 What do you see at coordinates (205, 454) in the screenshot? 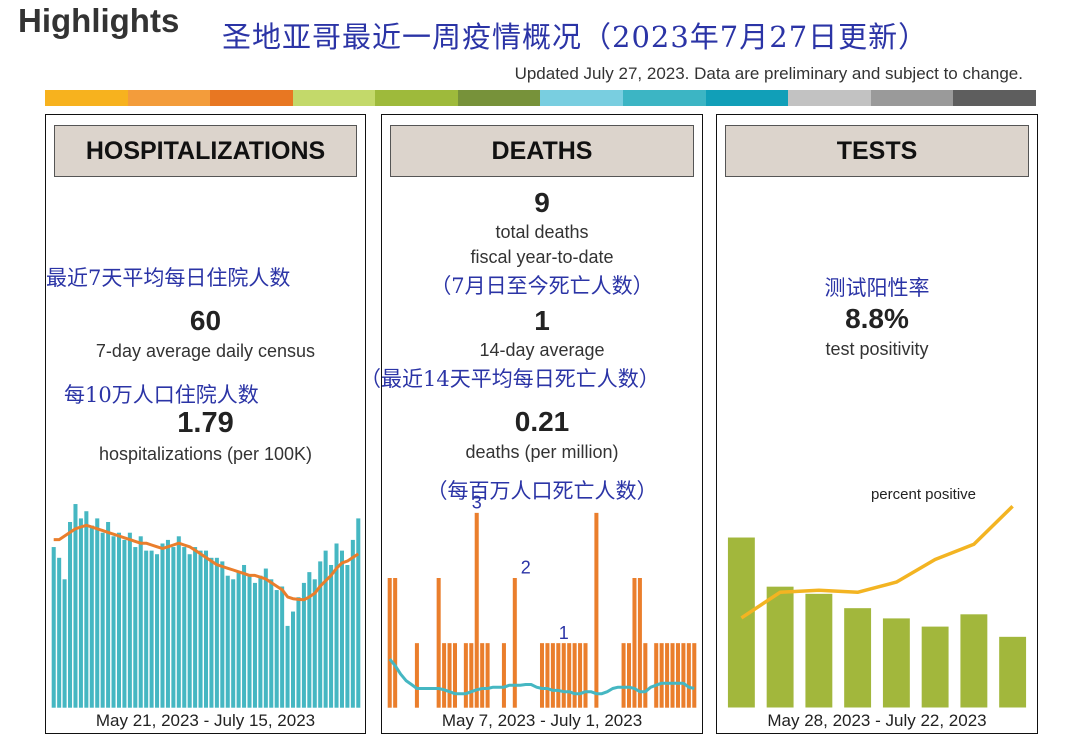
I see `hosp-rate-label: hospitalizations (per 100K)` at bounding box center [205, 454].